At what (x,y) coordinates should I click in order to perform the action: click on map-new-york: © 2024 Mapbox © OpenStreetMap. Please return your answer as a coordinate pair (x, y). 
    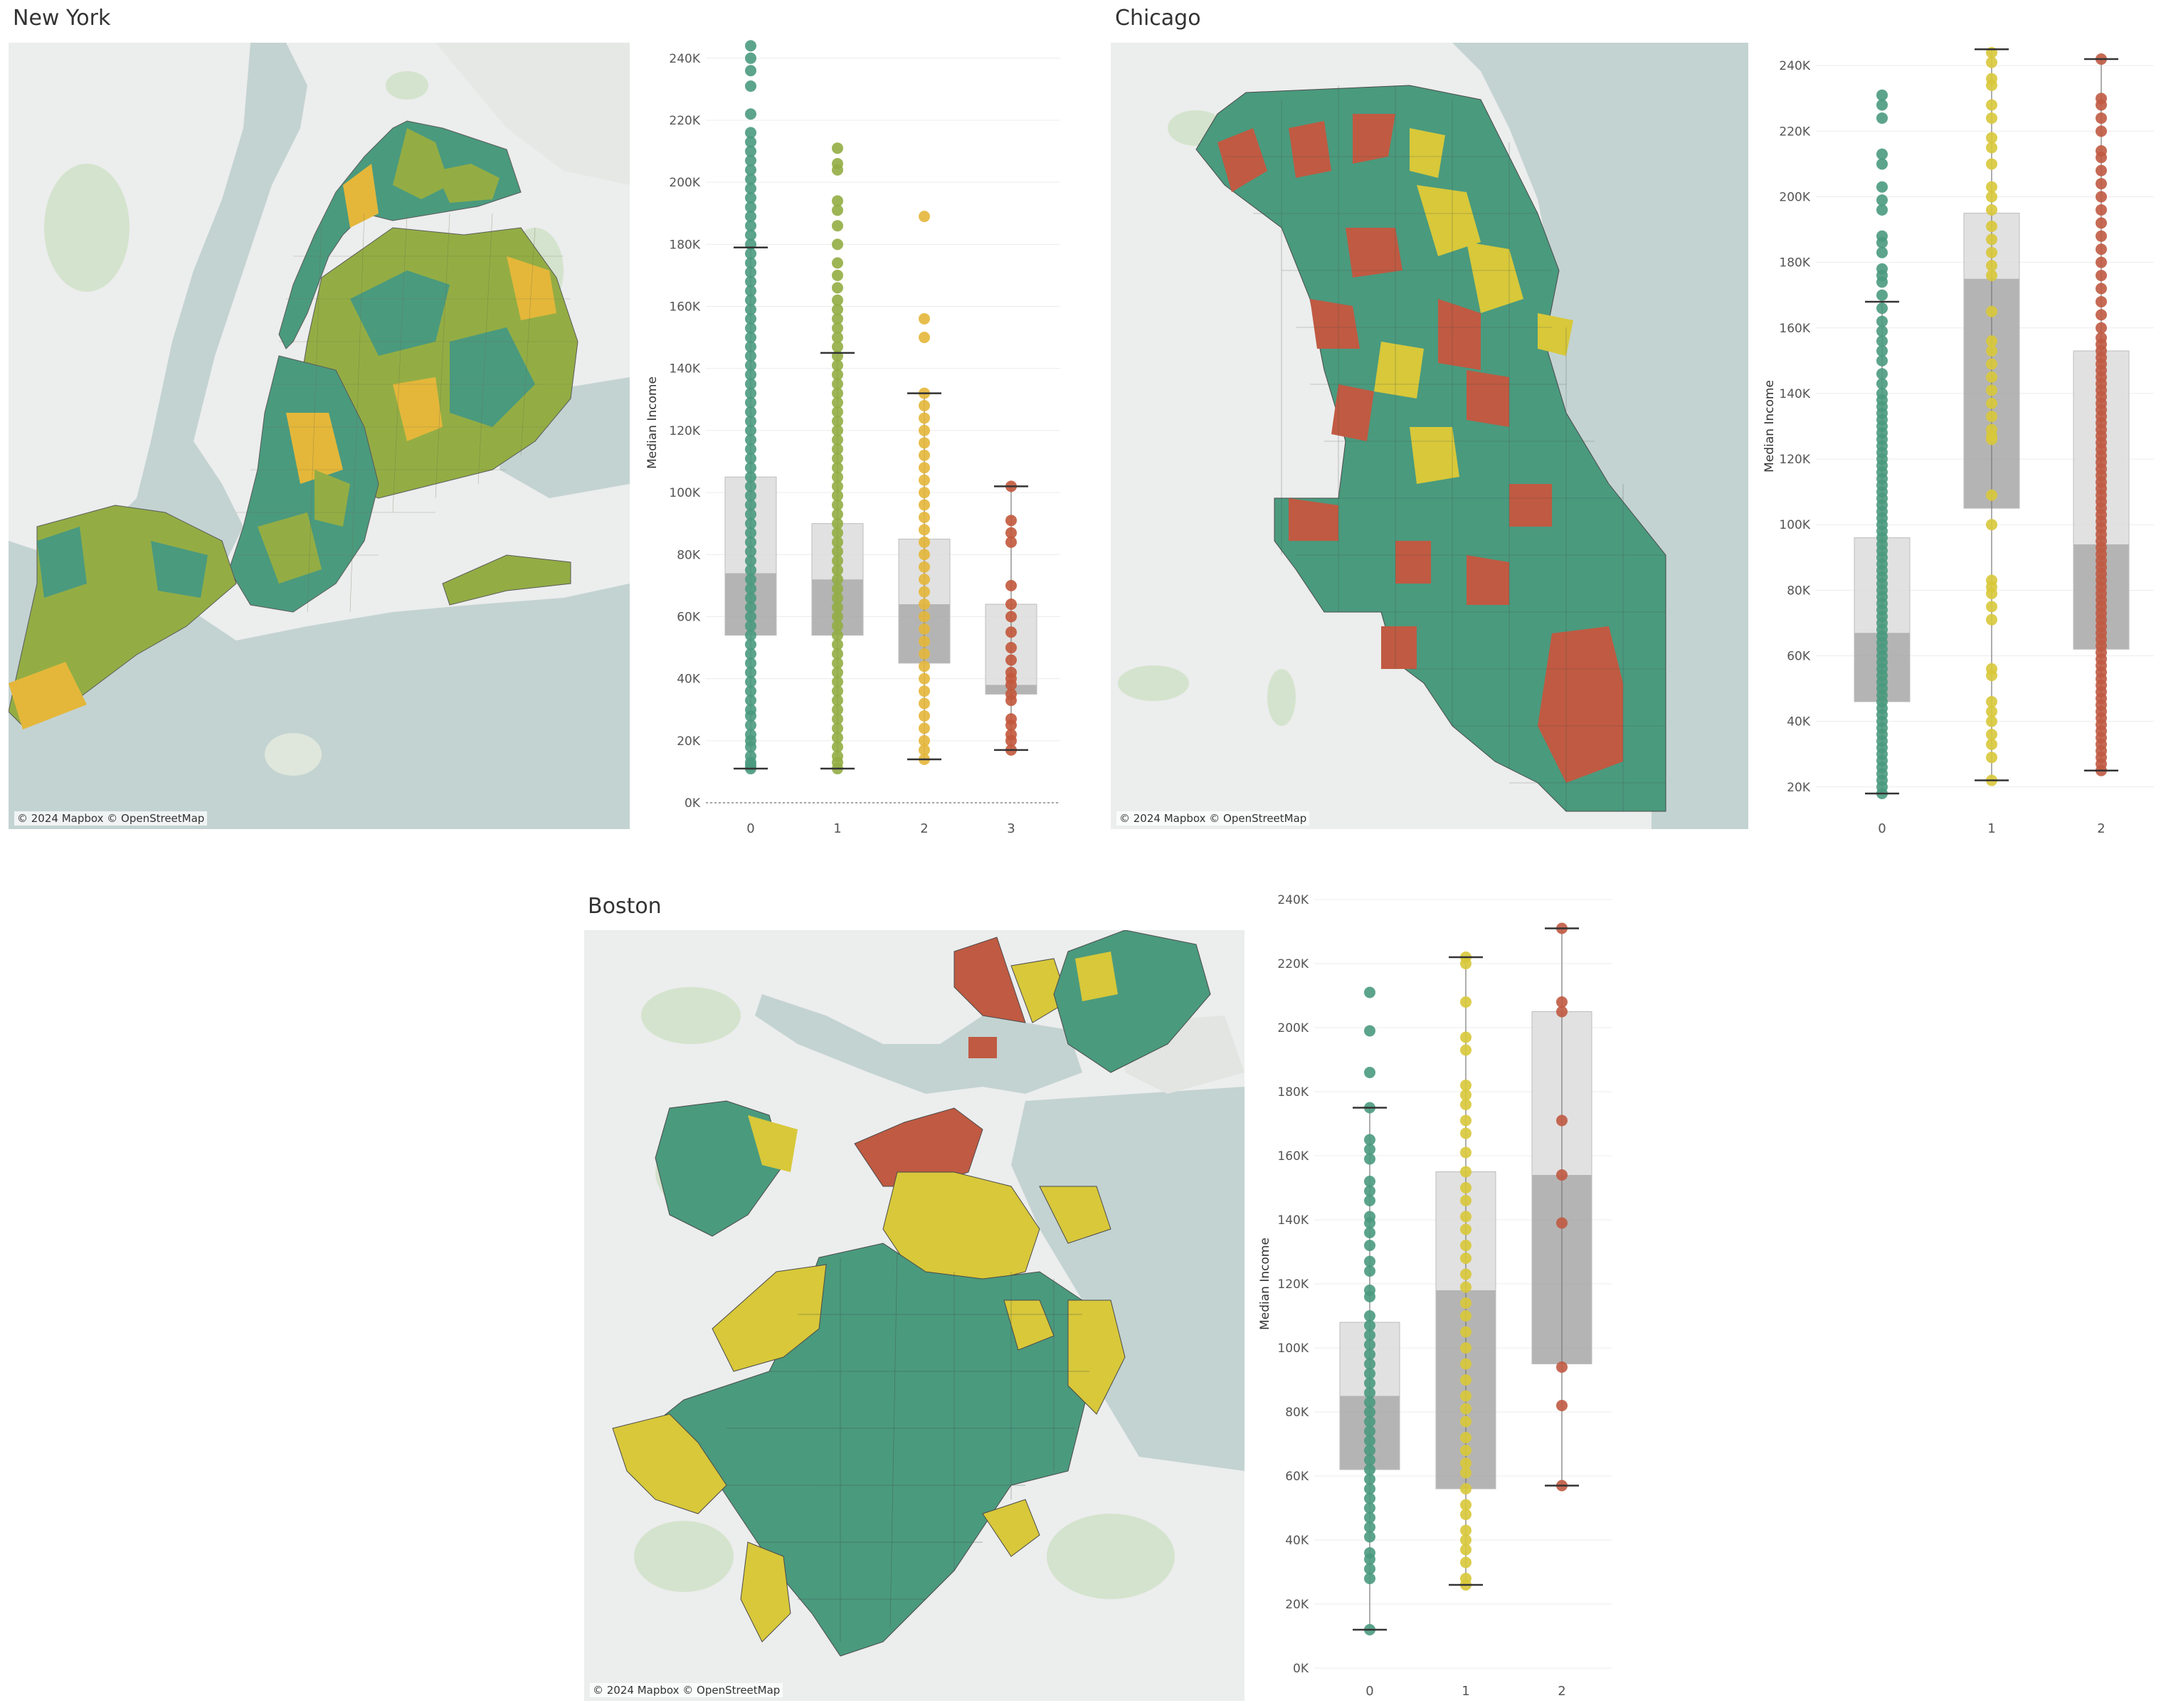
    Looking at the image, I should click on (319, 436).